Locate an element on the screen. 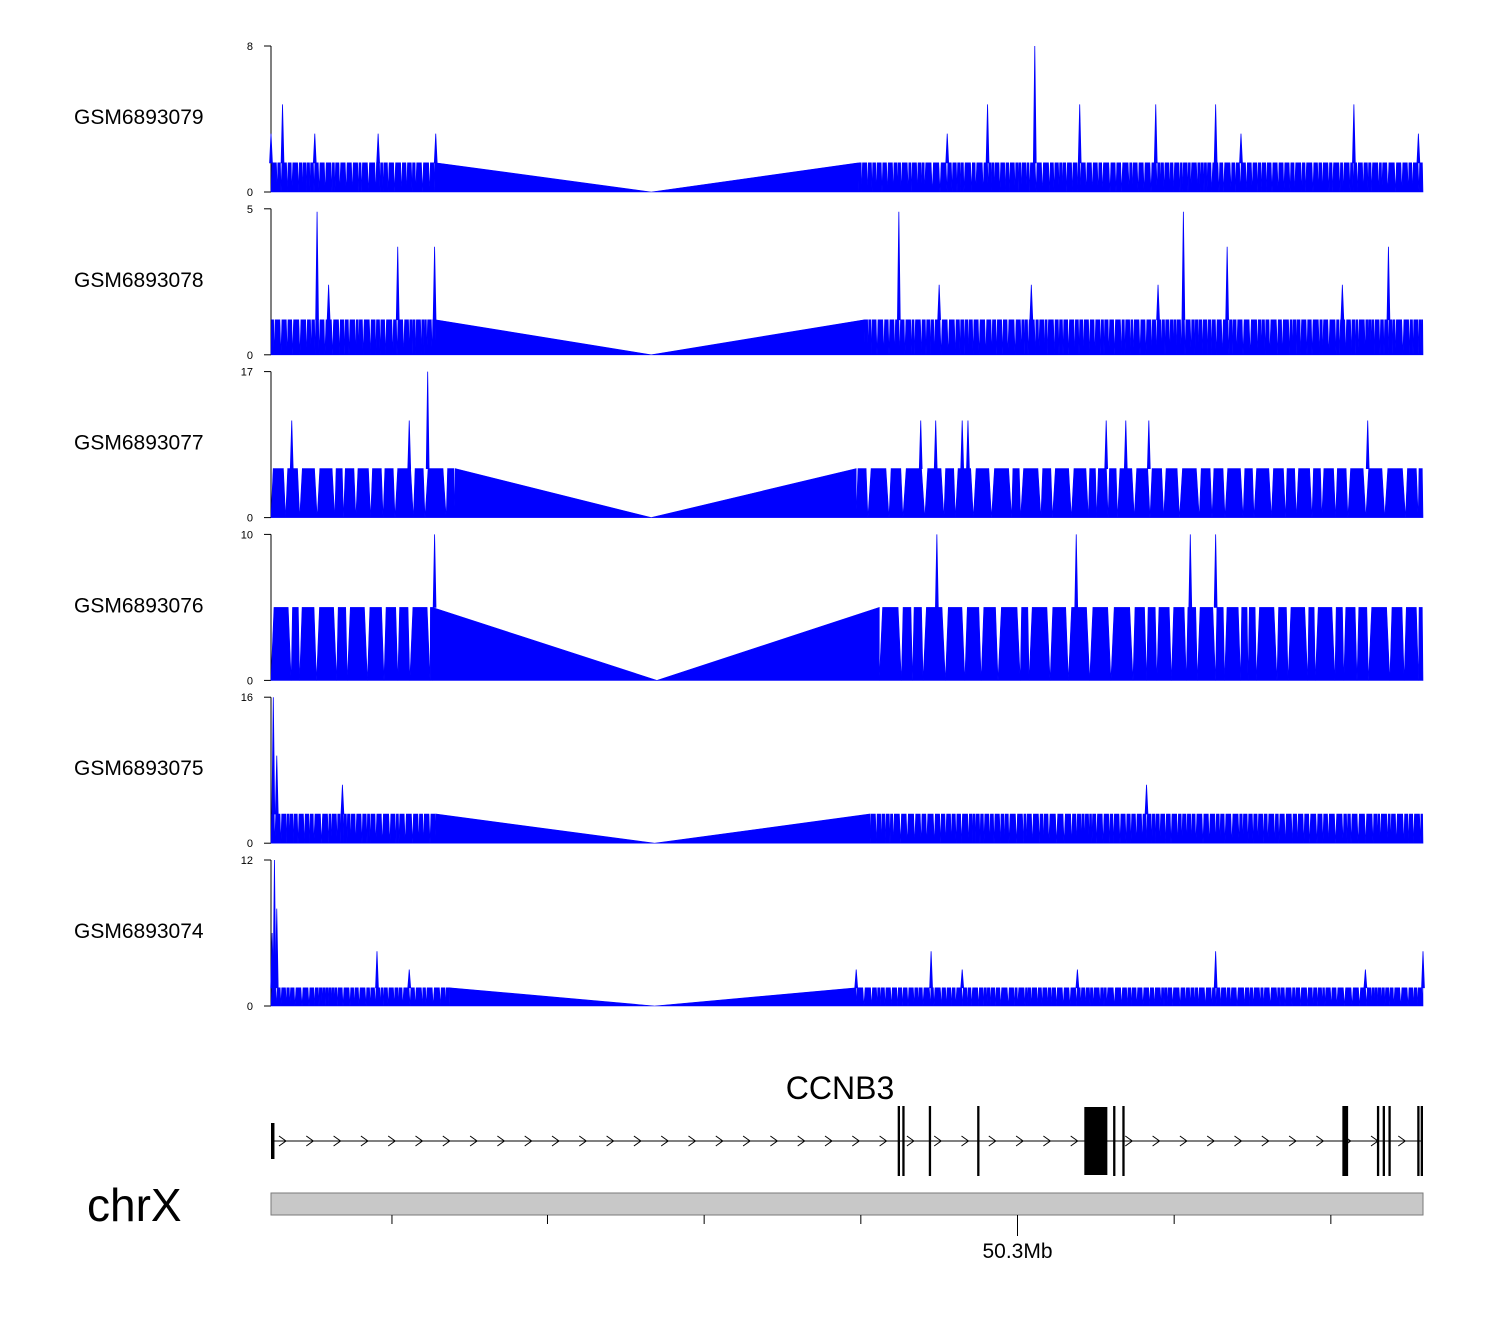 This screenshot has height=1320, width=1500. track-GSM6893079: GSM6893079 8 0 is located at coordinates (749, 120).